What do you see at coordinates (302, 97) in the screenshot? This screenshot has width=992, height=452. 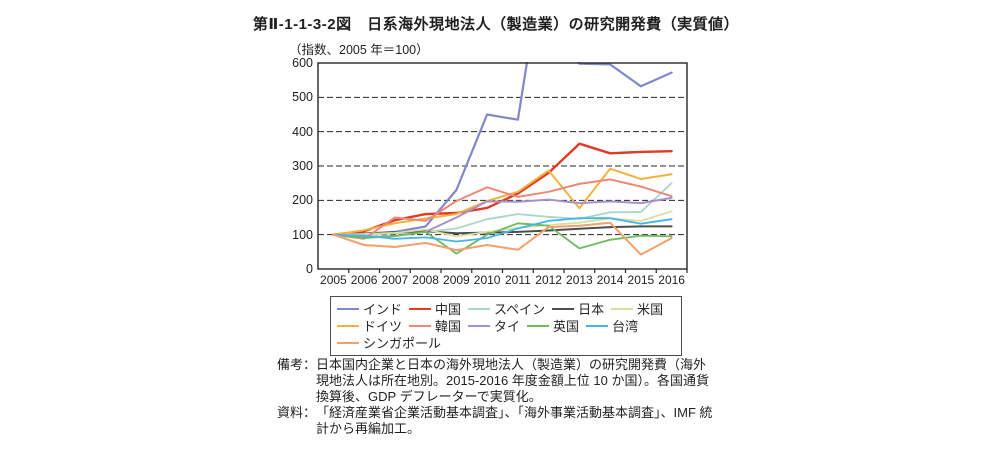 I see `y-tick-label-500: 500` at bounding box center [302, 97].